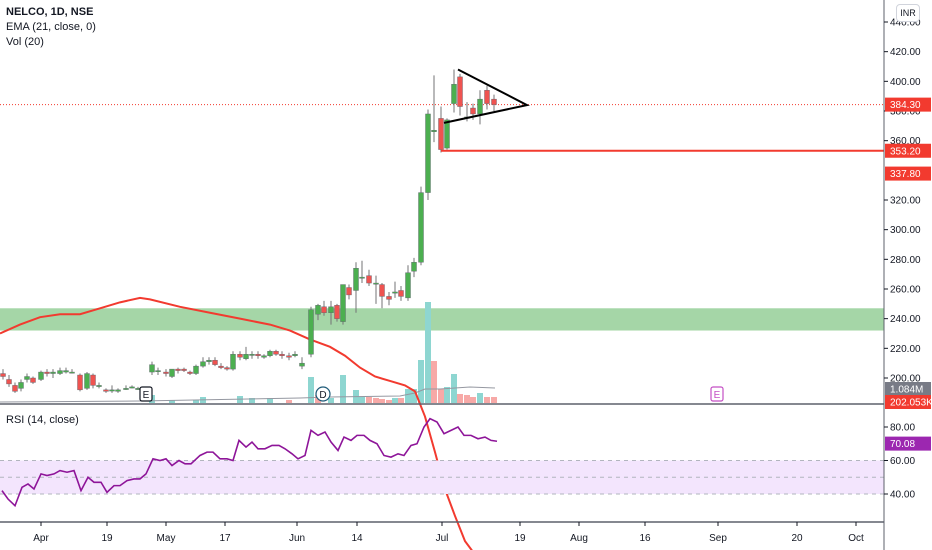 Image resolution: width=932 pixels, height=550 pixels. I want to click on rsi-tick-label: 40.00, so click(902, 495).